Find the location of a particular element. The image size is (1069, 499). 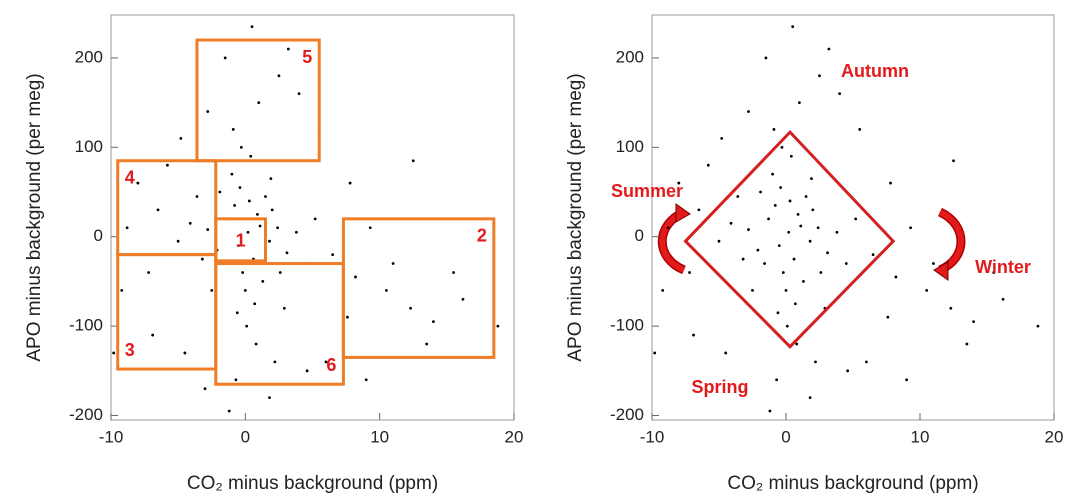

region-label: 6 is located at coordinates (331, 365).